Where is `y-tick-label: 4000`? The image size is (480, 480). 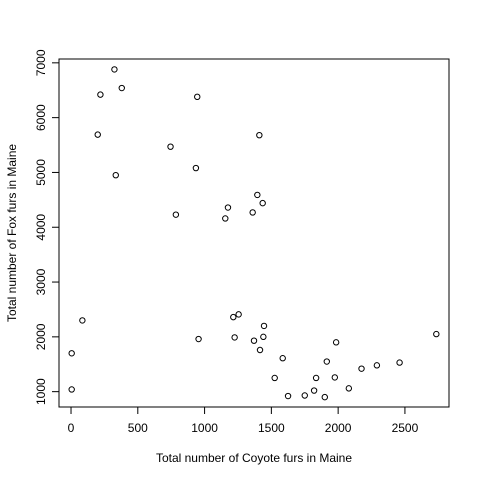
y-tick-label: 4000 is located at coordinates (41, 227).